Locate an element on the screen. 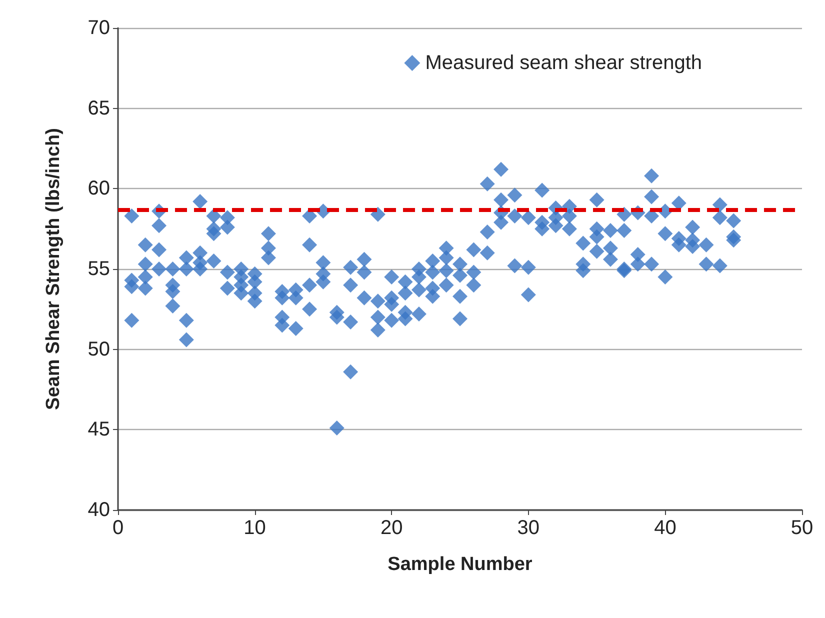 This screenshot has width=825, height=618. y-tick-label: 40 is located at coordinates (99, 510).